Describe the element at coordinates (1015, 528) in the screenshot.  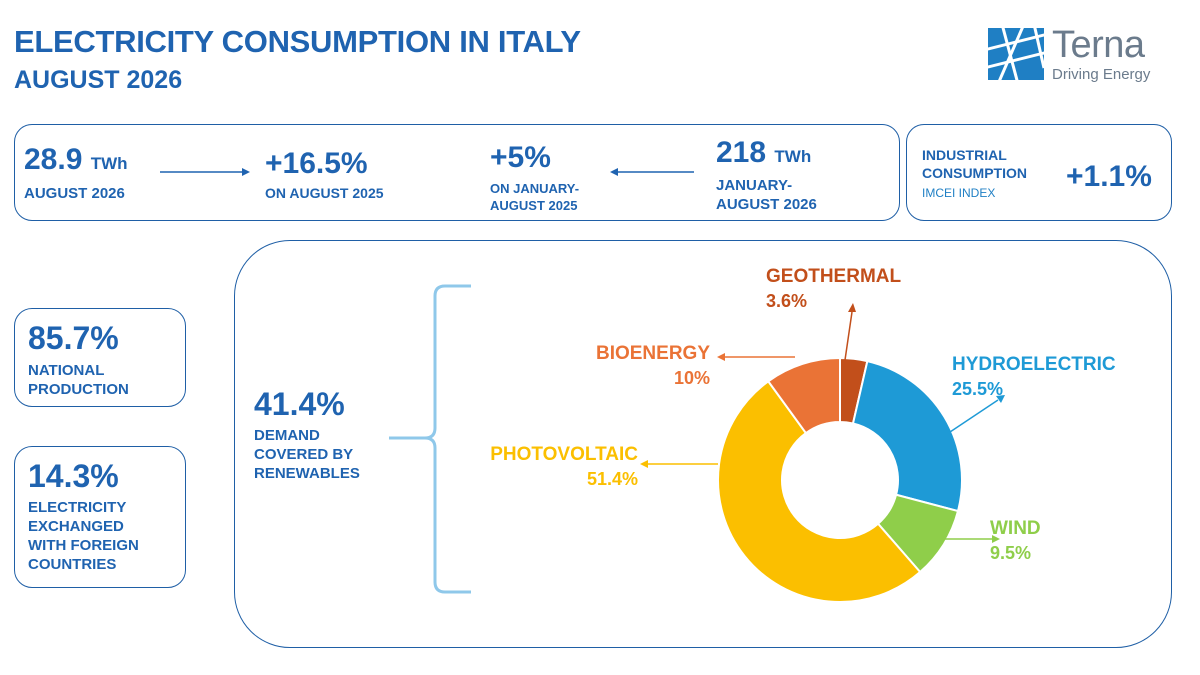
I see `wind-name: WIND` at that location.